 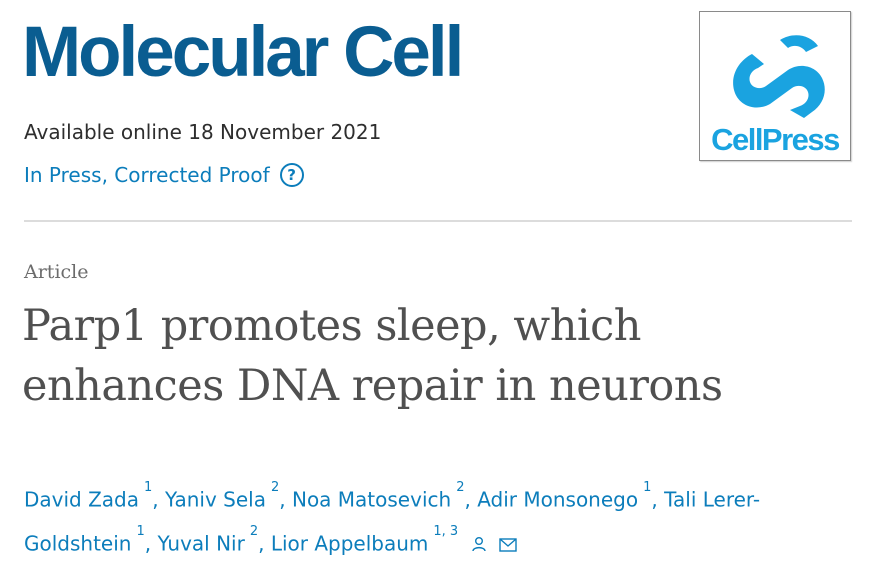 What do you see at coordinates (508, 545) in the screenshot?
I see `mail-icon` at bounding box center [508, 545].